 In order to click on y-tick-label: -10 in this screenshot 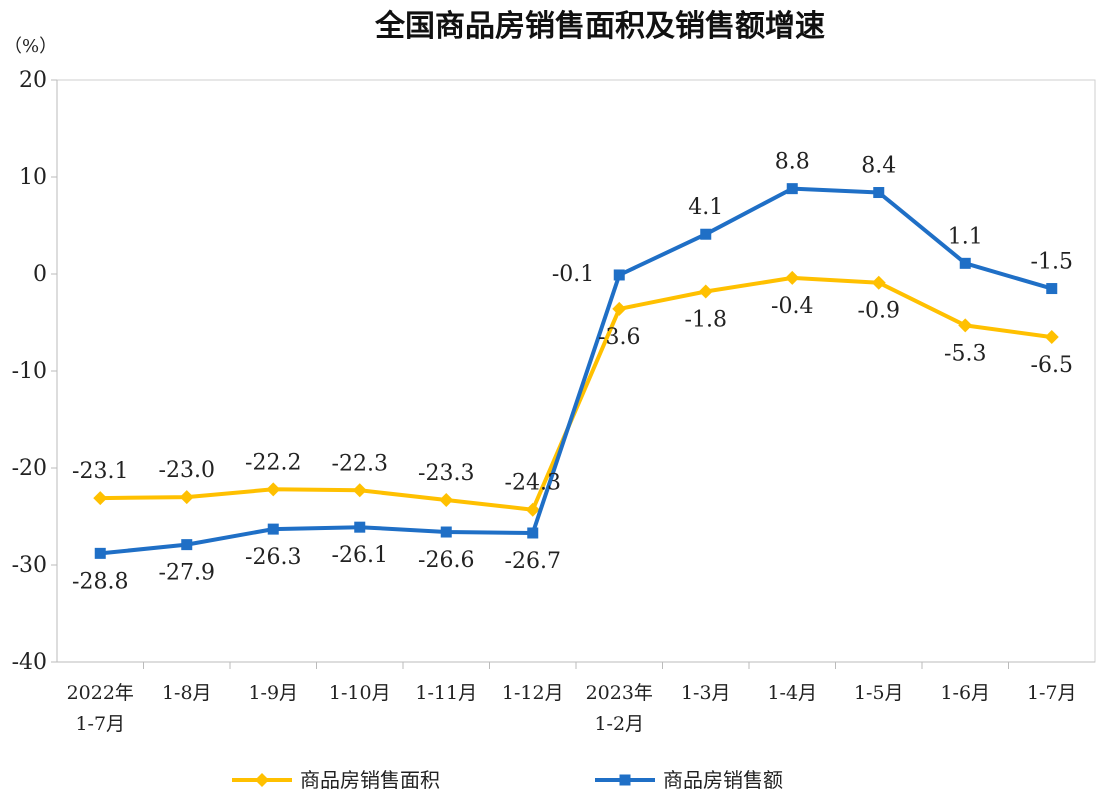, I will do `click(29, 371)`.